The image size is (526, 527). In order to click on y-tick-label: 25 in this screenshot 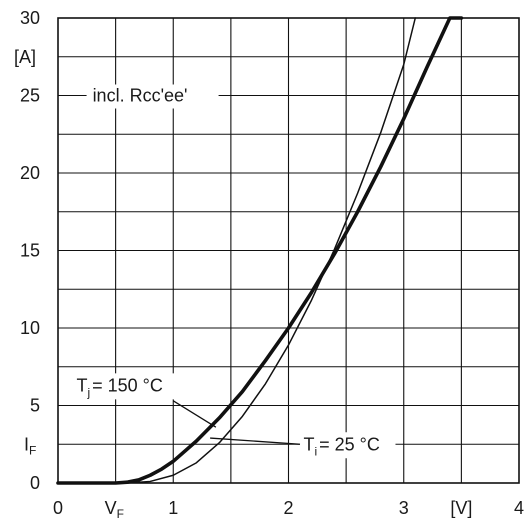, I will do `click(30, 96)`.